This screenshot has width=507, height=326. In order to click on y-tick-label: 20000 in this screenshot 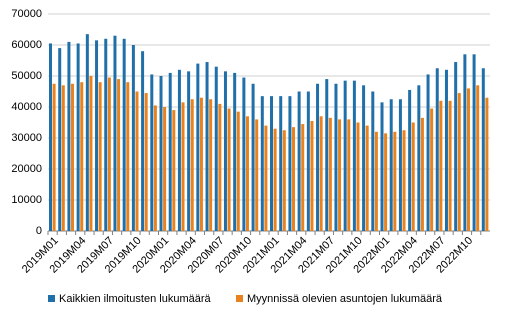, I will do `click(26, 169)`.